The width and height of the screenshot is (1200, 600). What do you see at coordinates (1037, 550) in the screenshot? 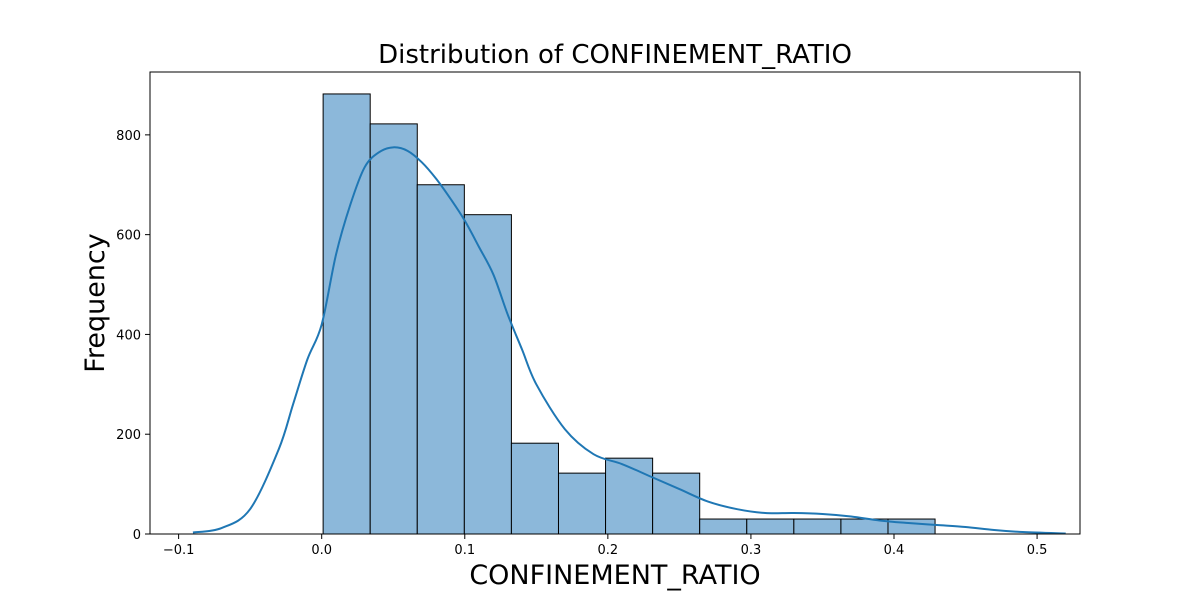
I see `x-tick-label-6: 0.5` at bounding box center [1037, 550].